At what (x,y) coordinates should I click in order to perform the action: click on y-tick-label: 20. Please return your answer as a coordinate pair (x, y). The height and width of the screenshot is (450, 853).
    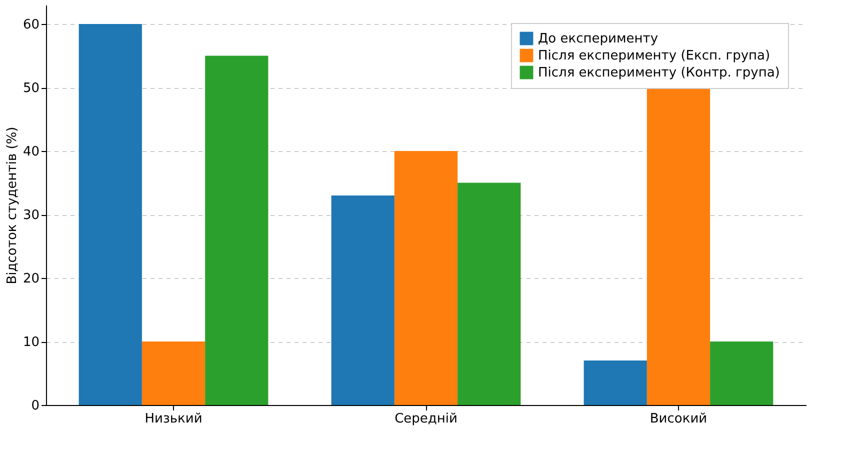
    Looking at the image, I should click on (31, 279).